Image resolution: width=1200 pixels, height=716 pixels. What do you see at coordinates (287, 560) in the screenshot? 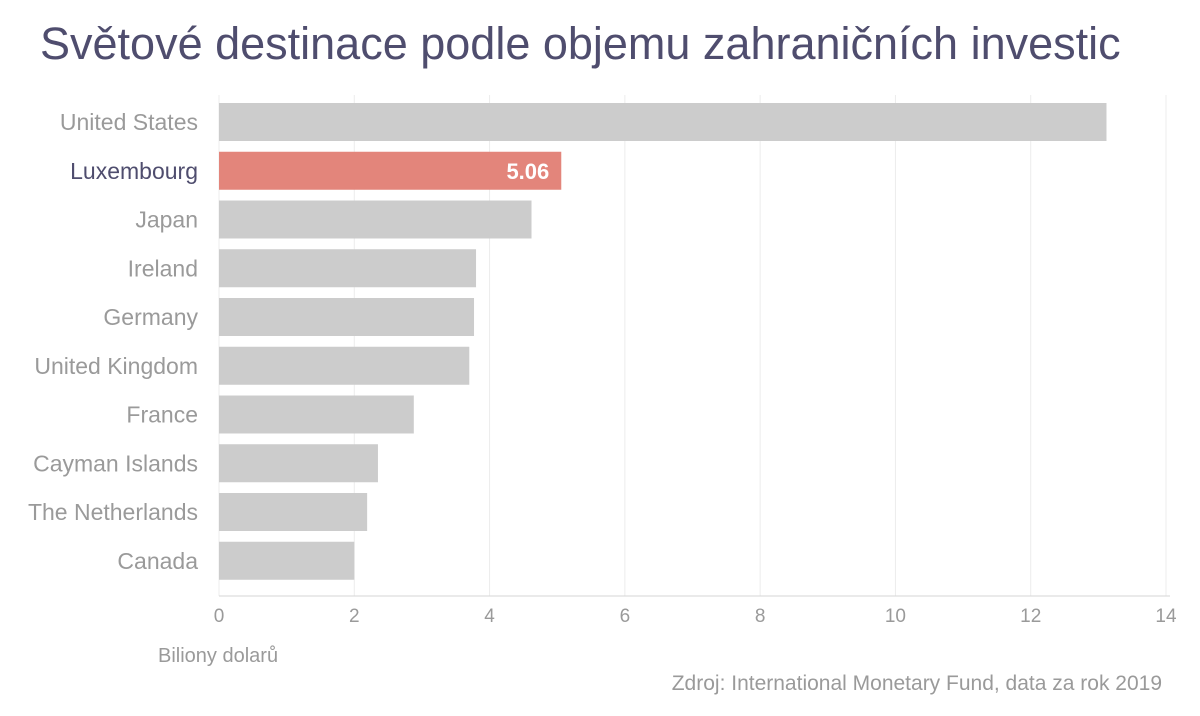
I see `bar-canada` at bounding box center [287, 560].